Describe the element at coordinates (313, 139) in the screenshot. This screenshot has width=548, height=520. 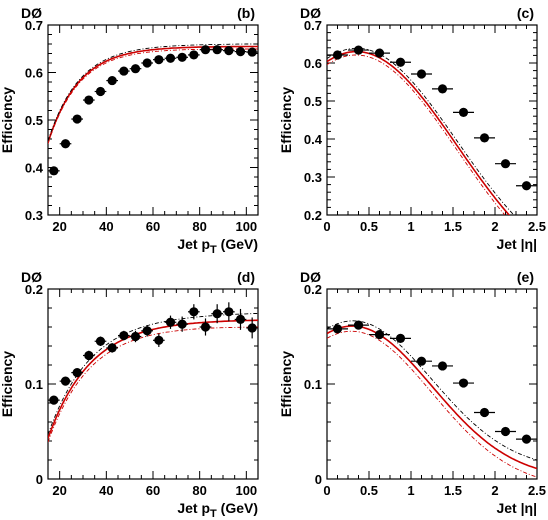
I see `y-tick-label: 0.4` at that location.